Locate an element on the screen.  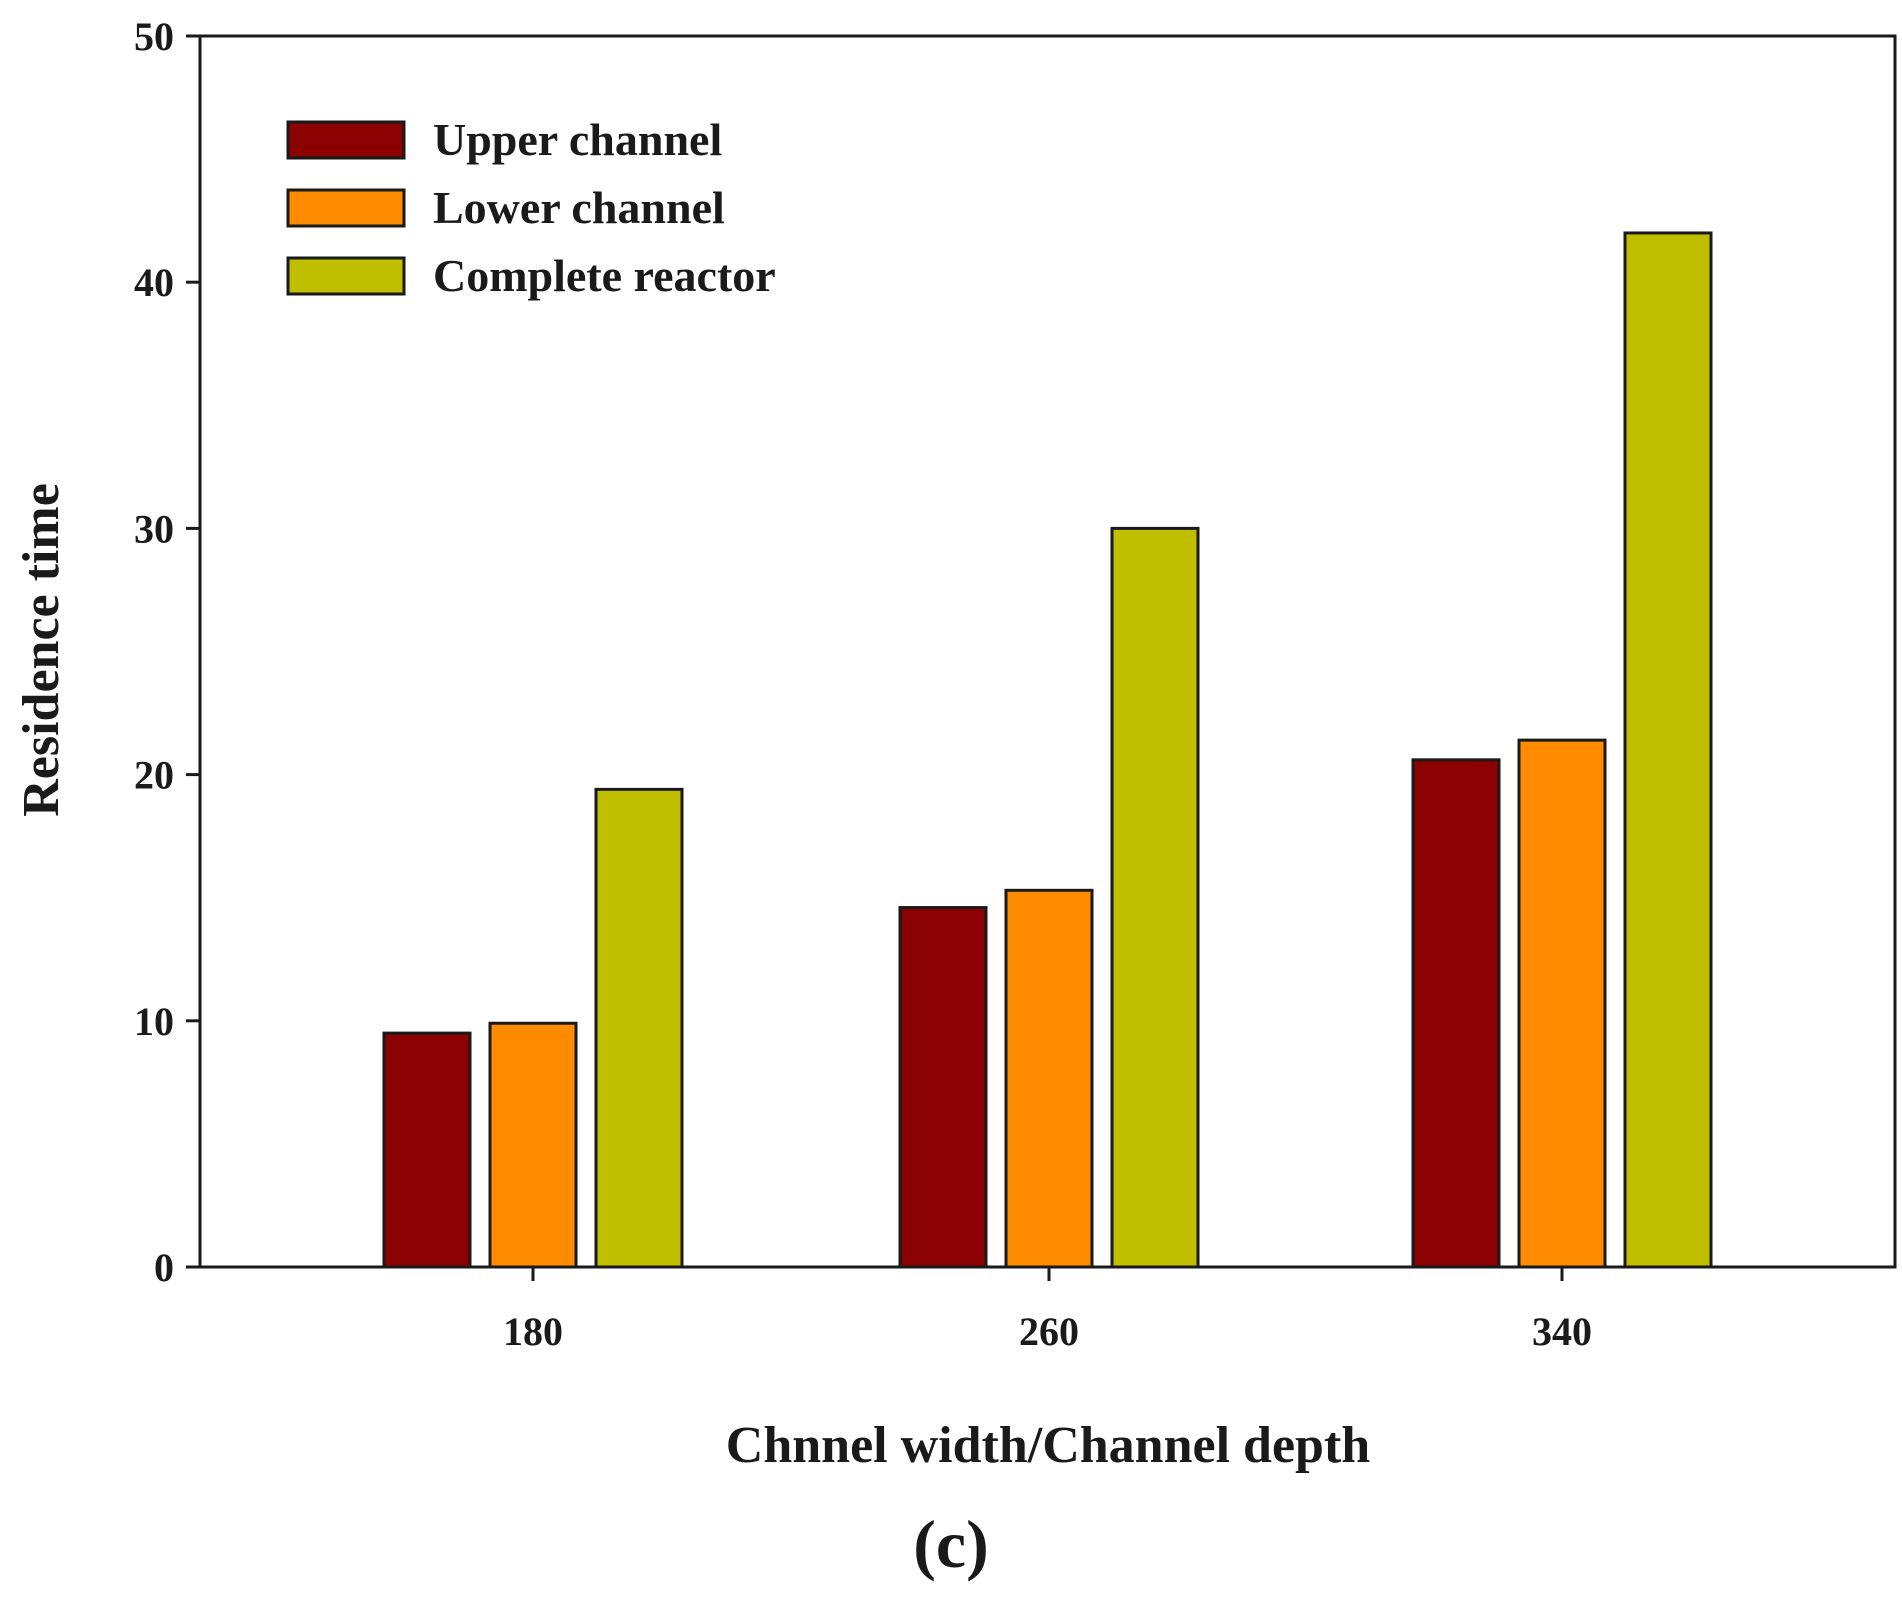
legend-label: Complete reactor is located at coordinates (604, 275).